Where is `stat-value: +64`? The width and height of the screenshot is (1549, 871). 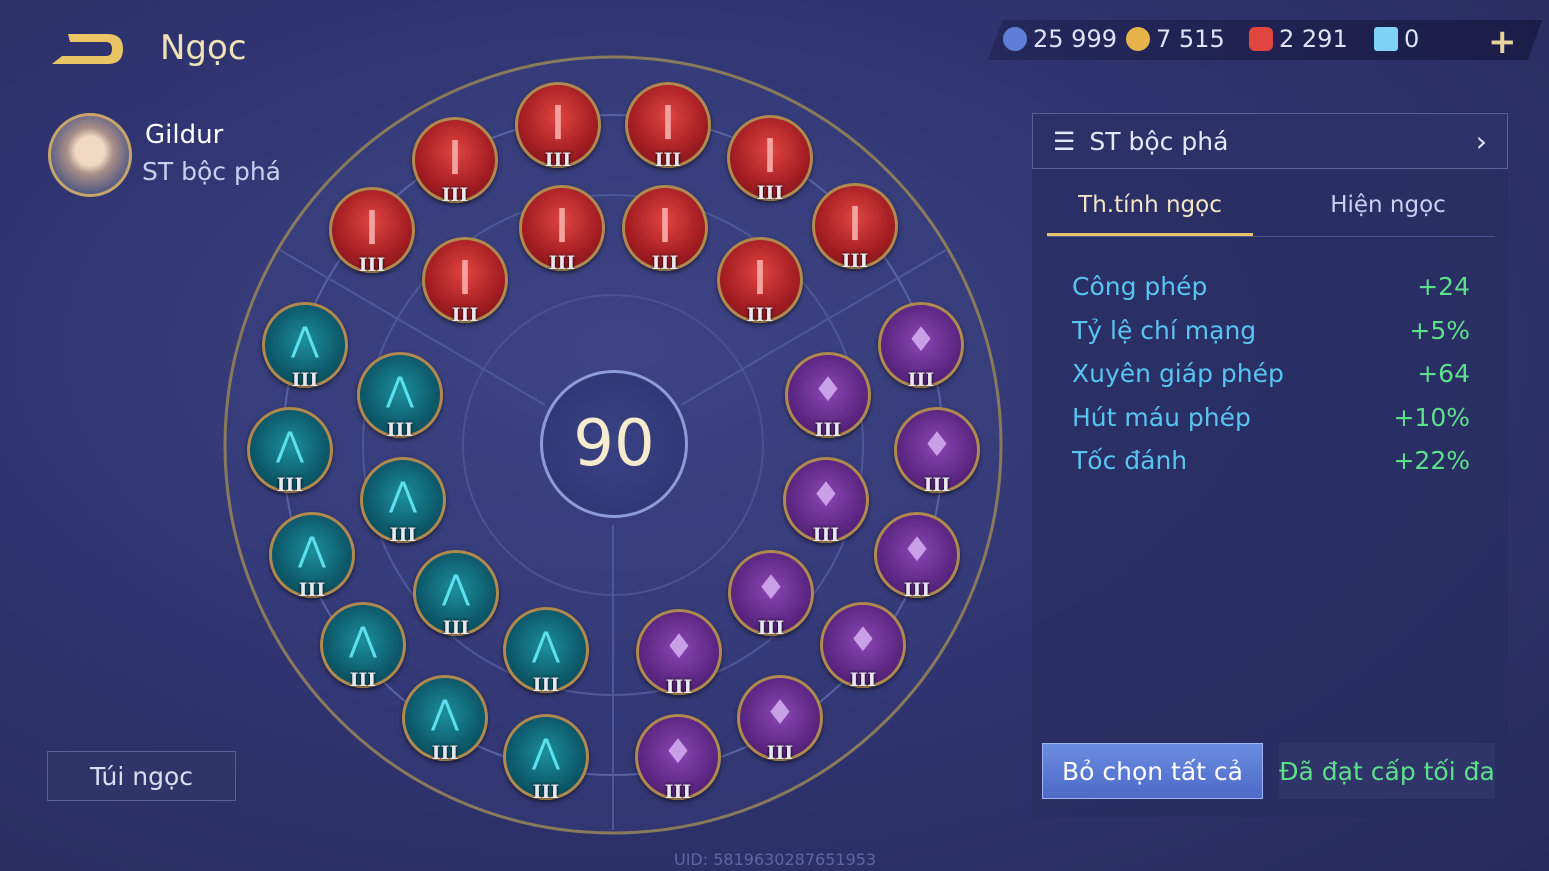
stat-value: +64 is located at coordinates (1443, 373).